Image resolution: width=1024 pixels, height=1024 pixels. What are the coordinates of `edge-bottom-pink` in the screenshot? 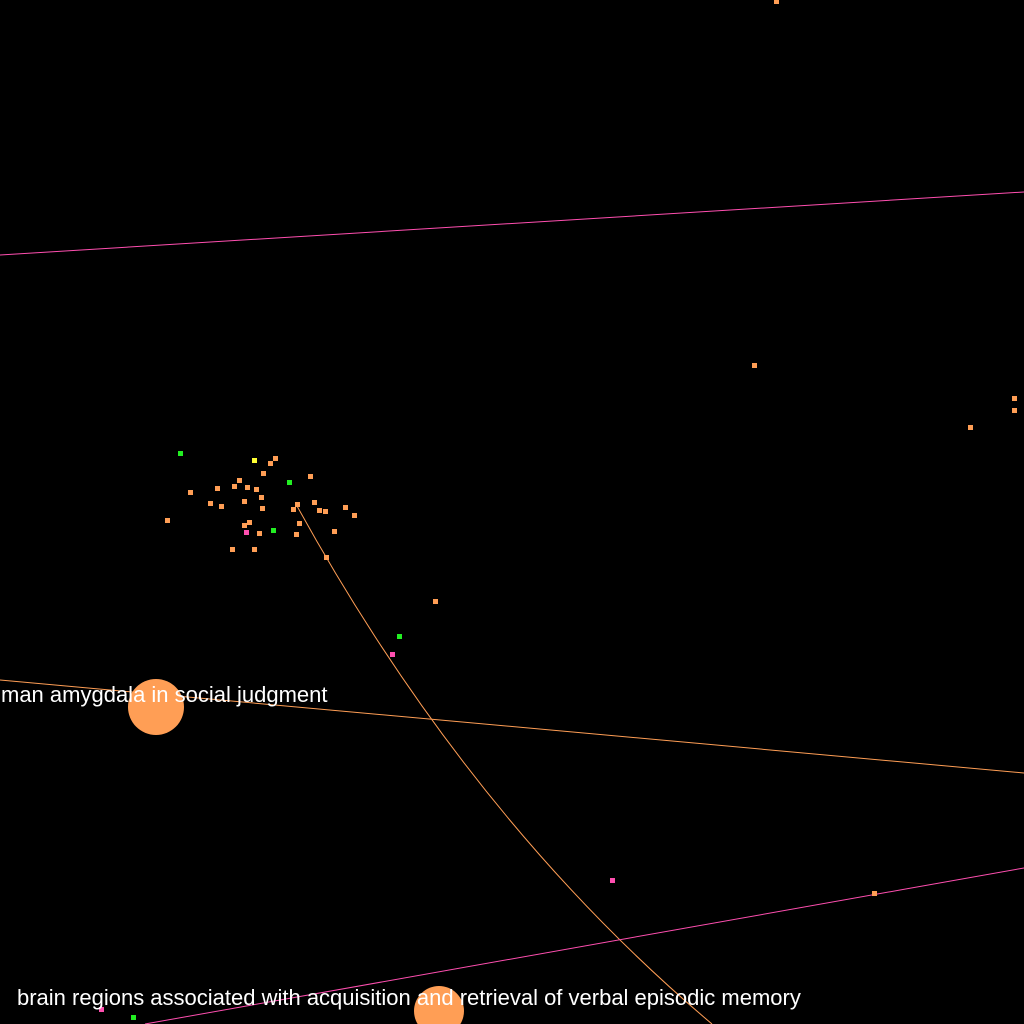 It's located at (584, 945).